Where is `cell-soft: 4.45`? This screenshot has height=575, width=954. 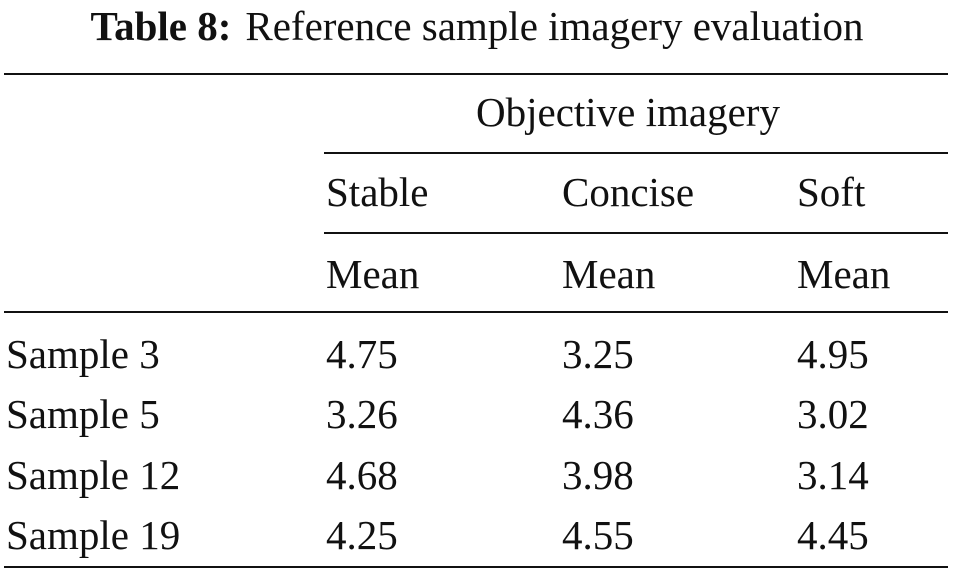
cell-soft: 4.45 is located at coordinates (833, 535).